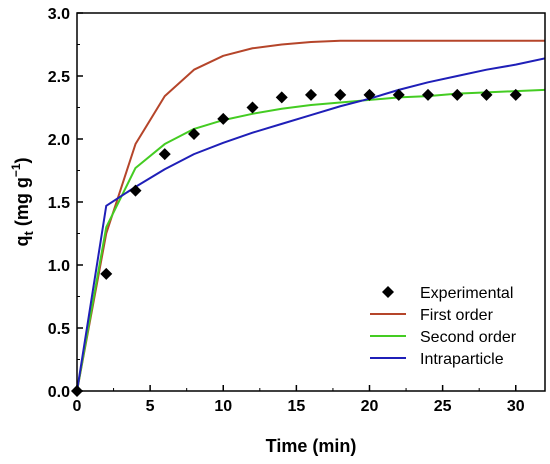 Image resolution: width=550 pixels, height=464 pixels. I want to click on x-tick-label: 30, so click(516, 406).